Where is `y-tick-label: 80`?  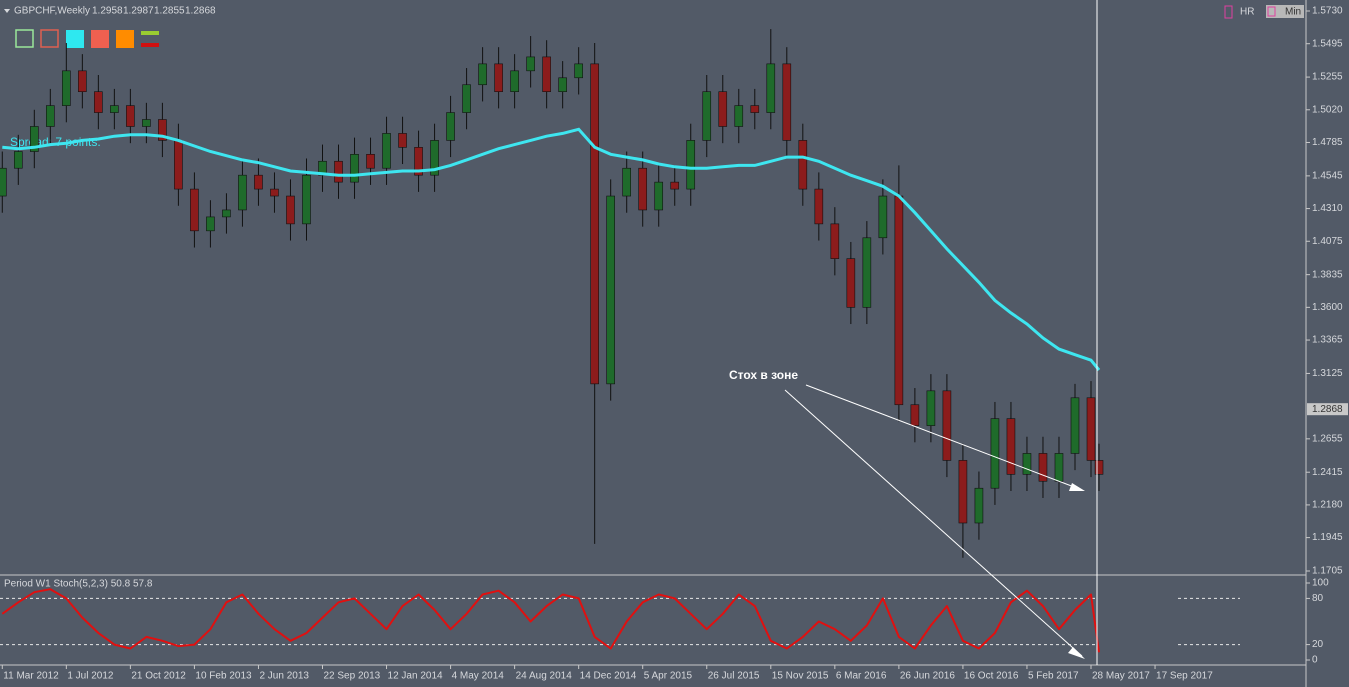 y-tick-label: 80 is located at coordinates (1318, 598).